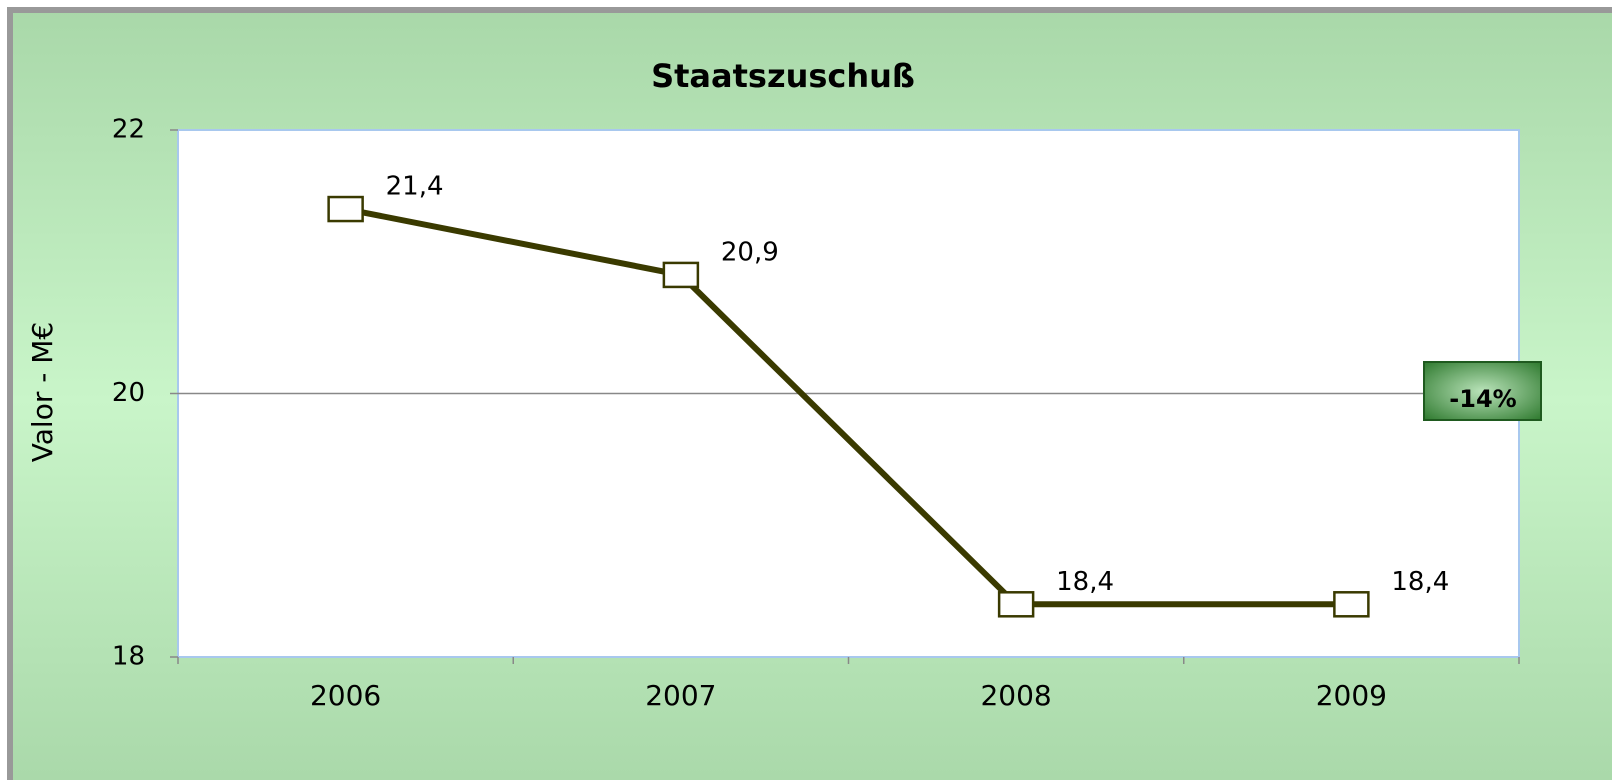 This screenshot has height=784, width=1612. Describe the element at coordinates (783, 76) in the screenshot. I see `chart-title: Staatszuschuß` at that location.